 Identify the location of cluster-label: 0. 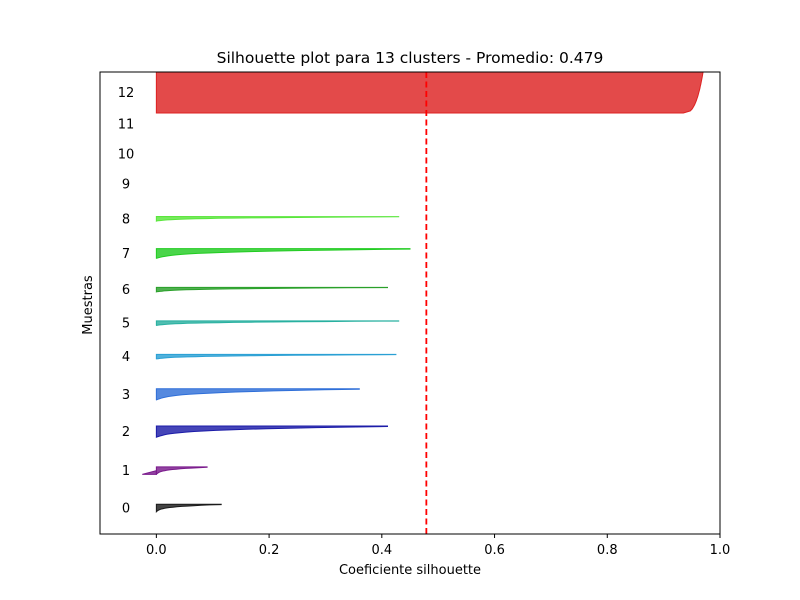
(126, 508).